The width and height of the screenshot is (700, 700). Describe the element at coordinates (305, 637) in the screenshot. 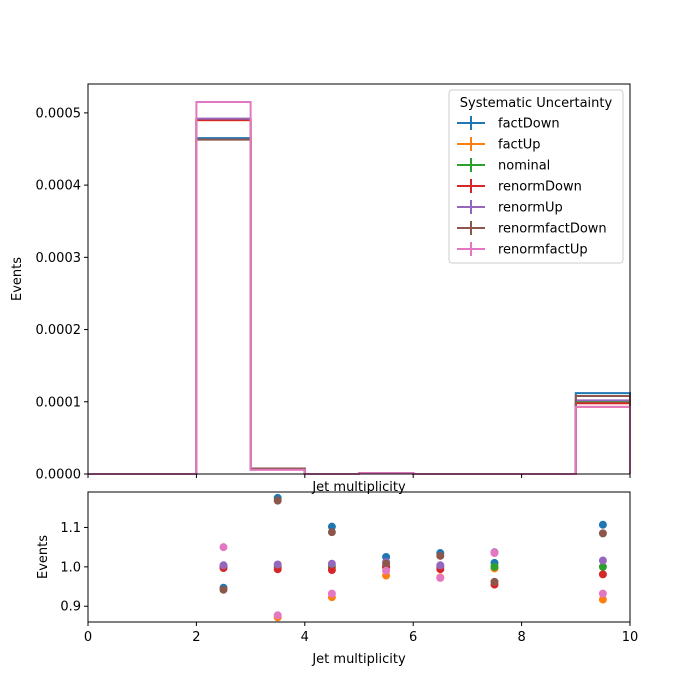

I see `x-tick-label: 4` at that location.